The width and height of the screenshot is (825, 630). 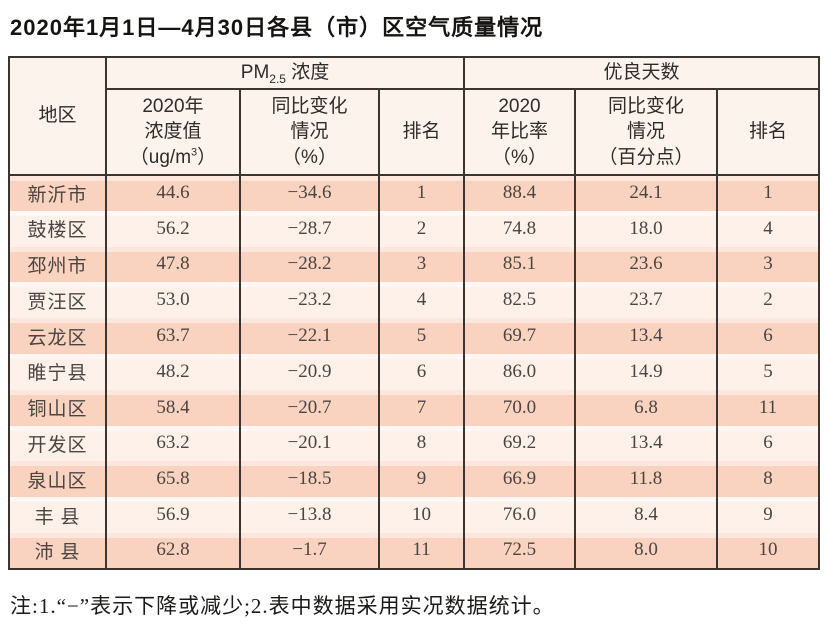 What do you see at coordinates (173, 550) in the screenshot?
I see `pm-value-cell: 62.8` at bounding box center [173, 550].